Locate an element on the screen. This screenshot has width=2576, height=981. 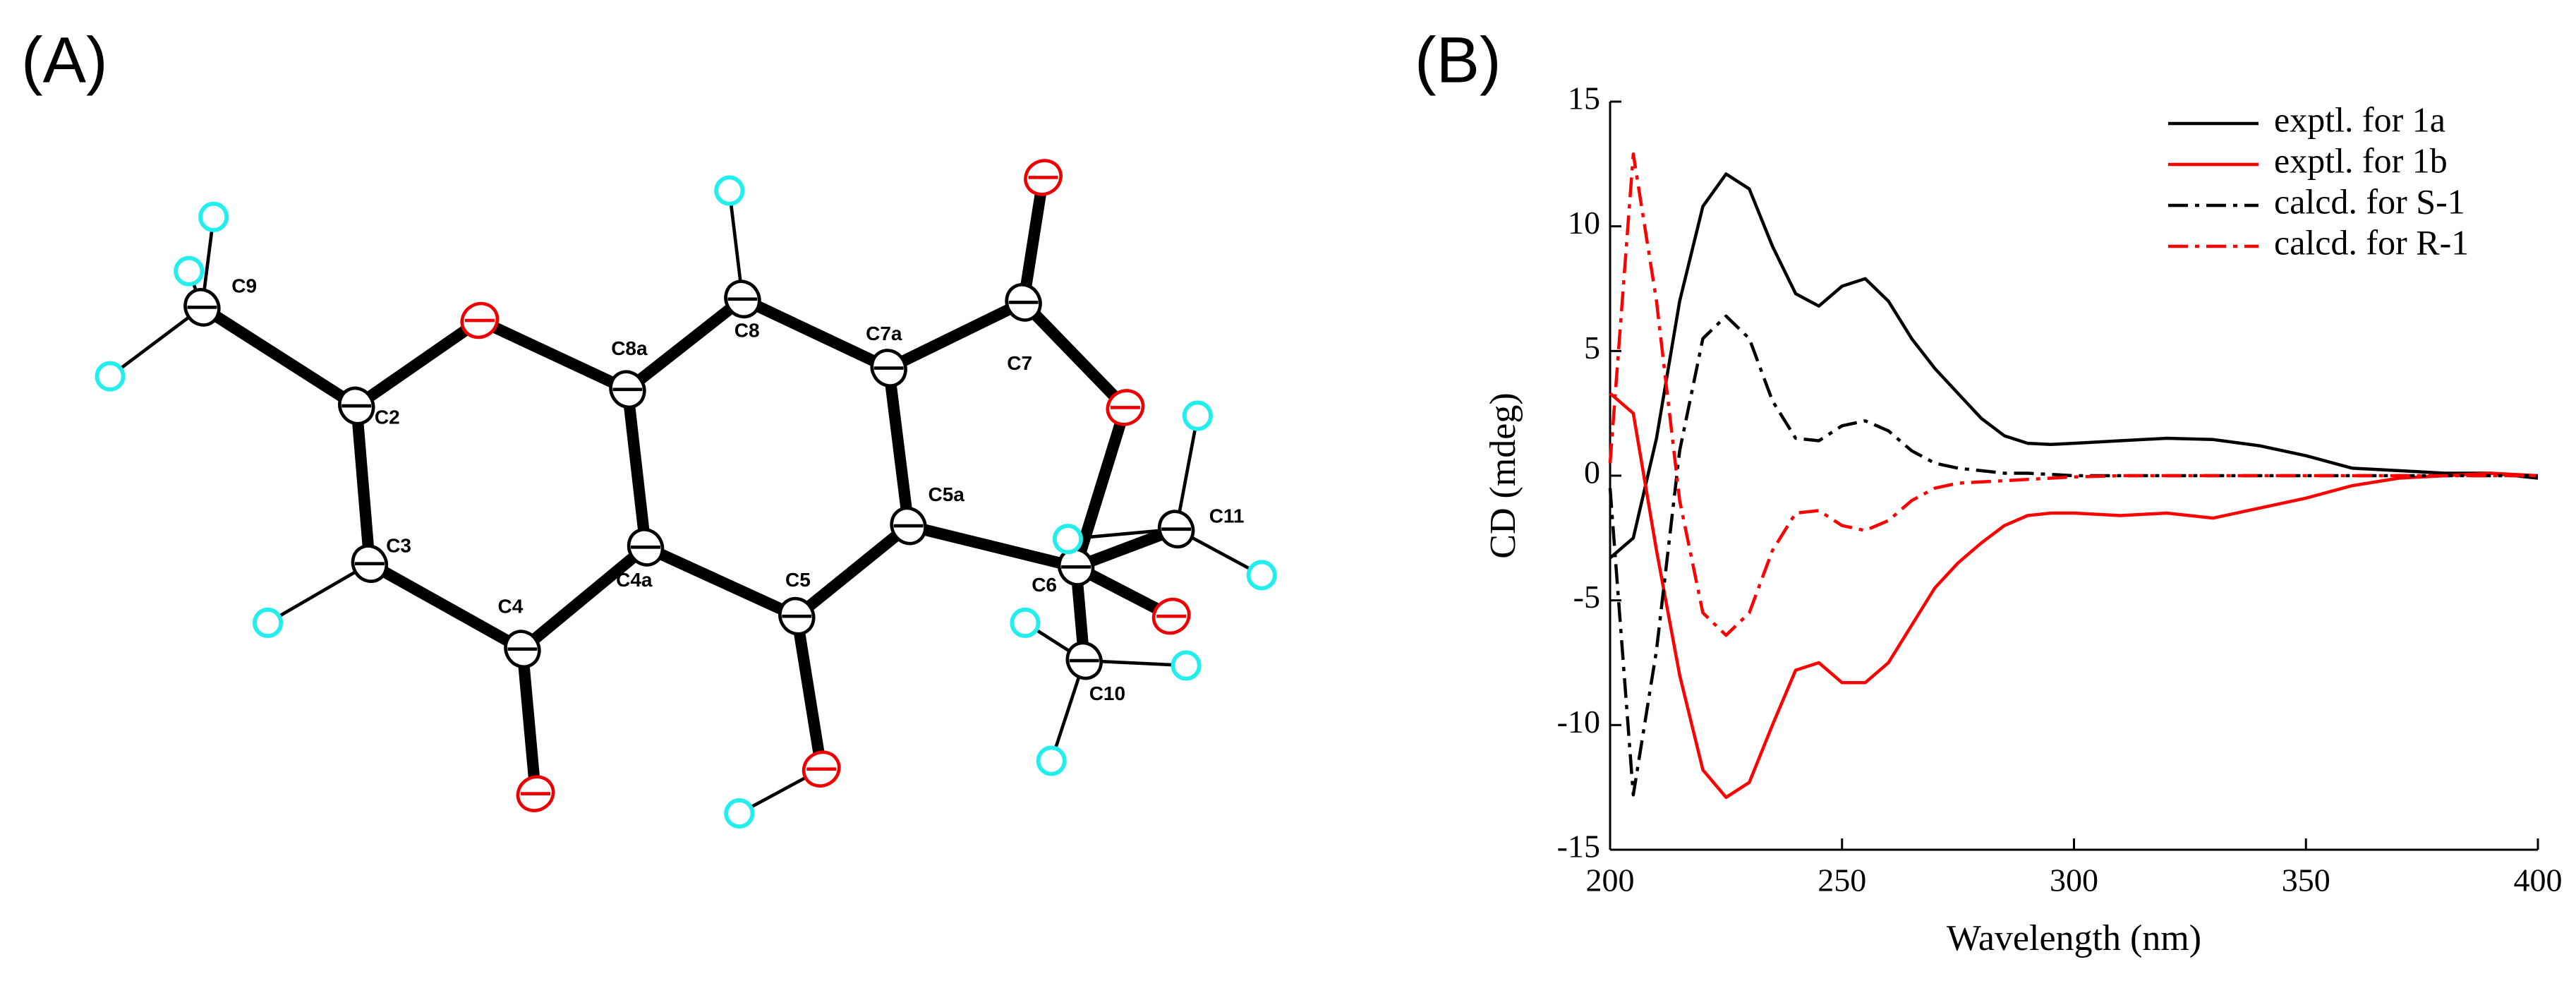
x-tick-label: 200 is located at coordinates (1611, 880).